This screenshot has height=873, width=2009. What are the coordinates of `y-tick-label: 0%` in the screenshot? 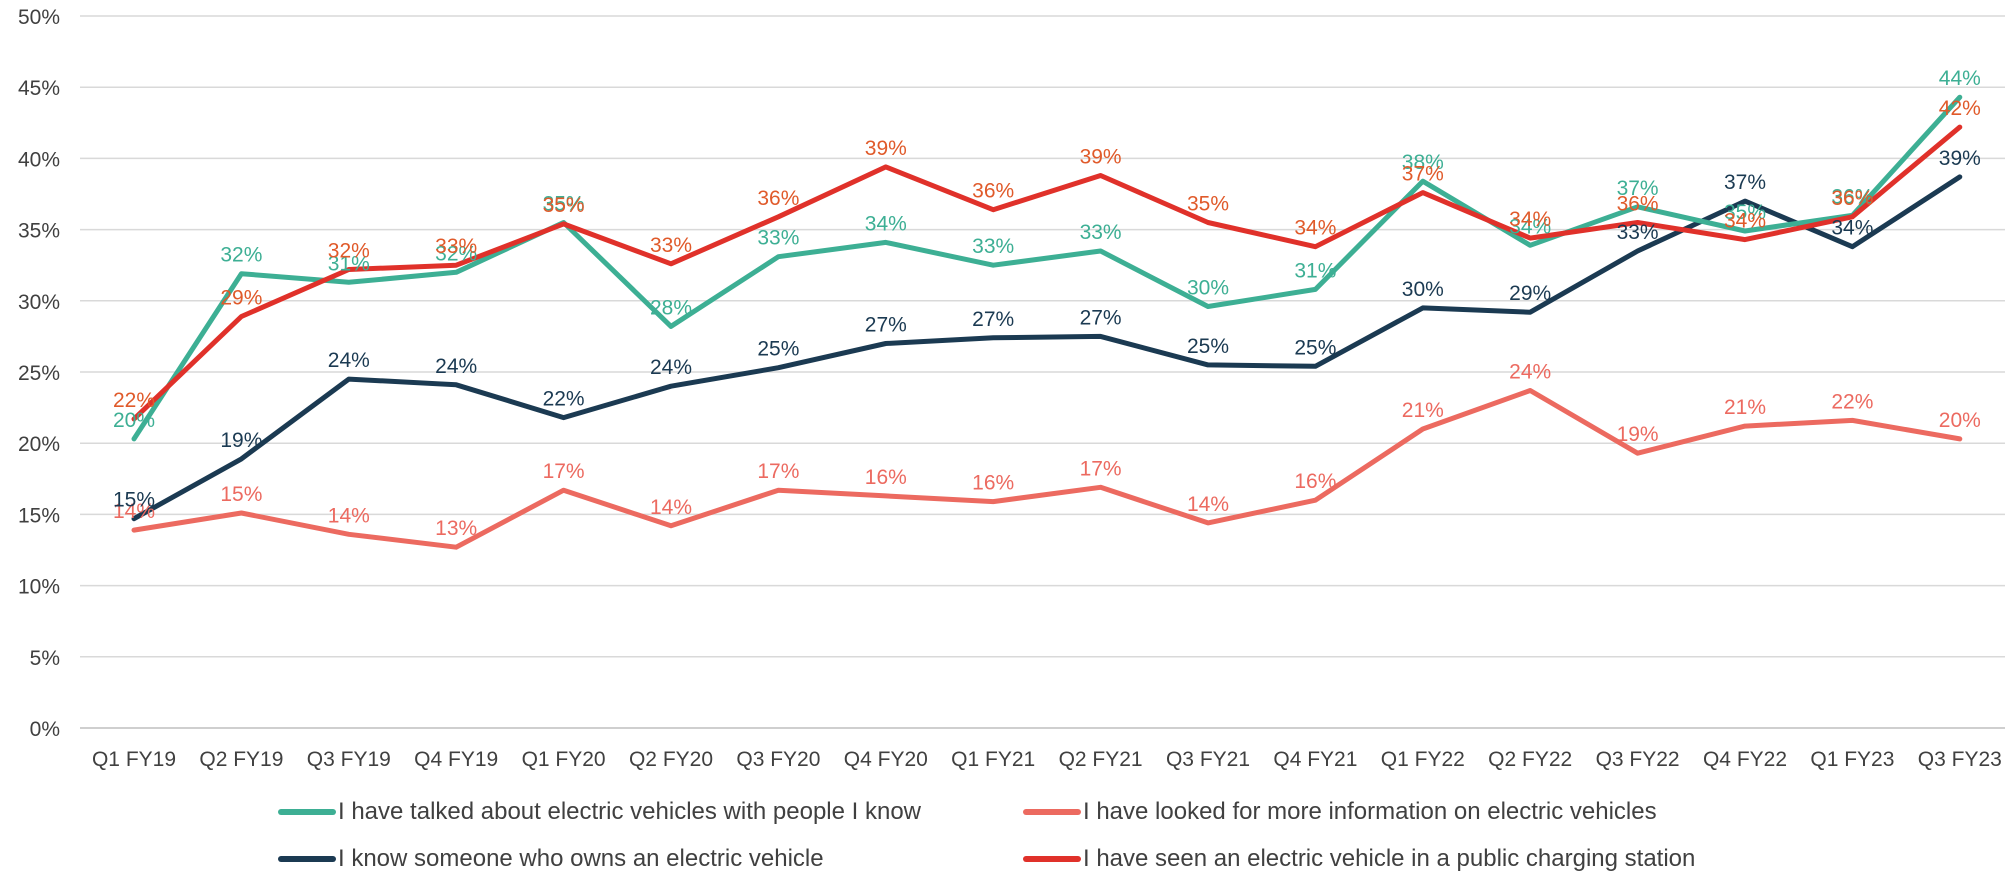 It's located at (45, 729).